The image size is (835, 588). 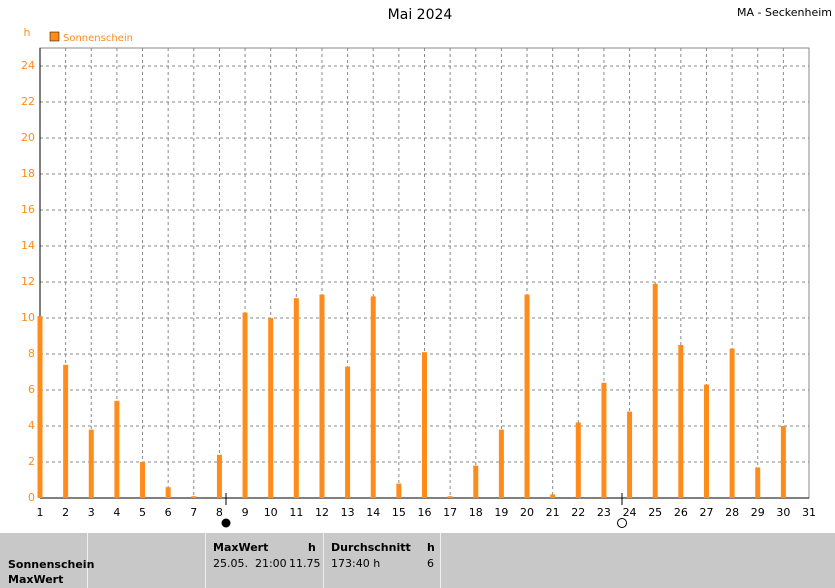 I want to click on y-tick-label: 10, so click(x=28, y=317).